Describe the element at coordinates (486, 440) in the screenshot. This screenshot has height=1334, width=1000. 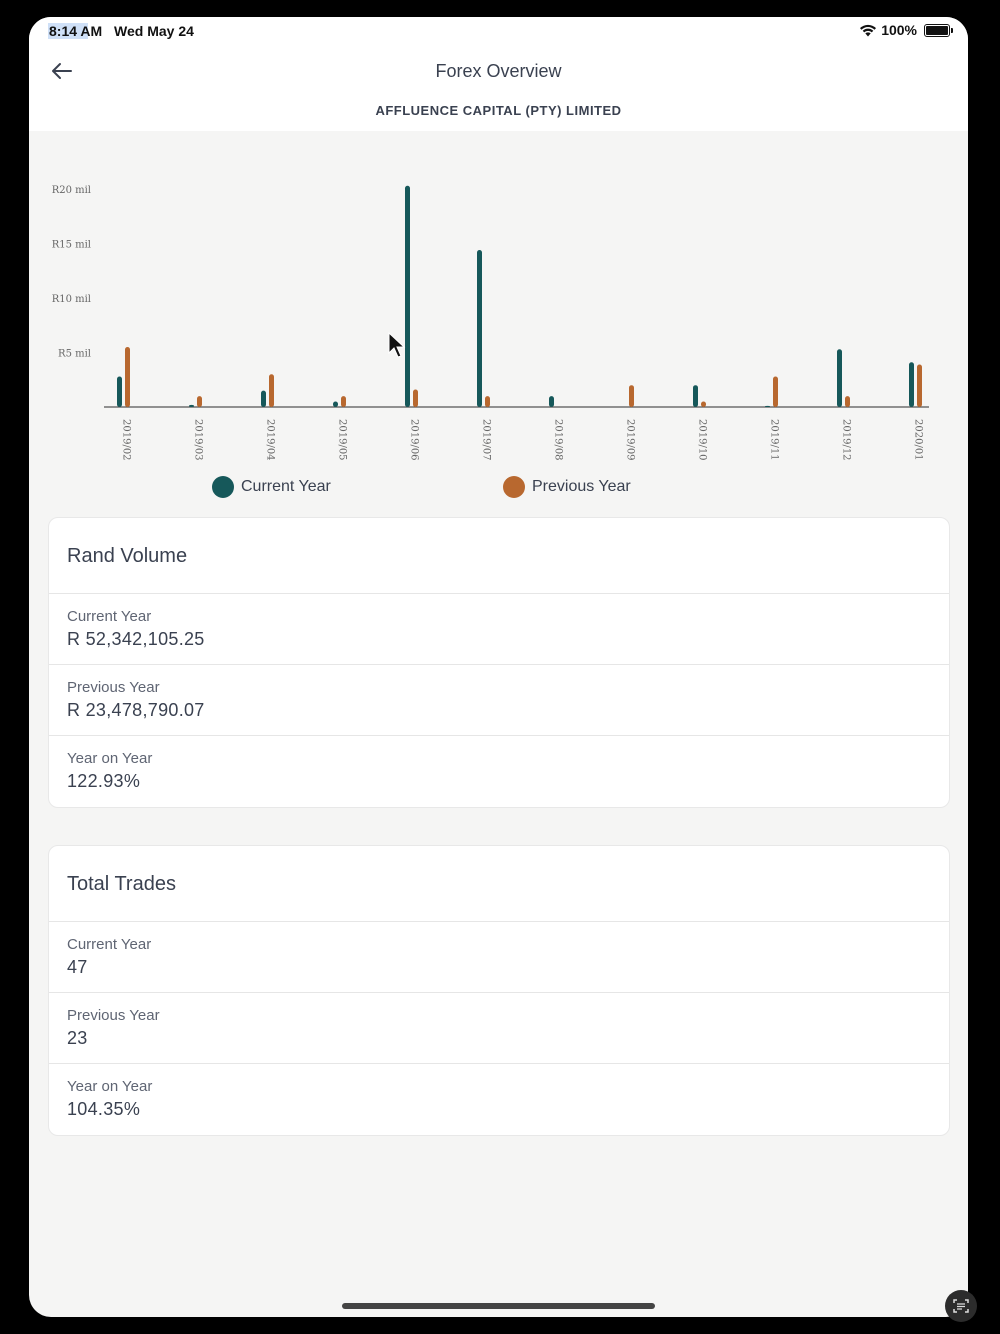
I see `x-tick-label: 2019/07` at that location.